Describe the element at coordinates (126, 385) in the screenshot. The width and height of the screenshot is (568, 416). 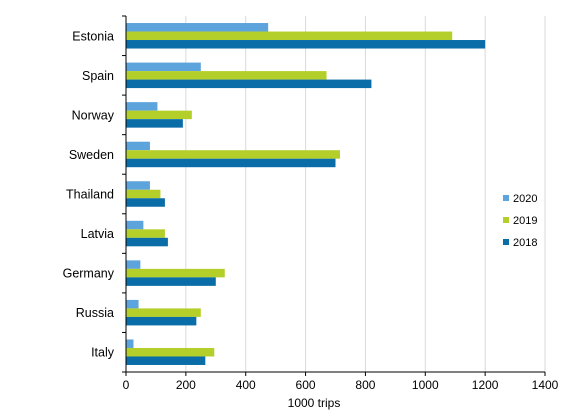
I see `x-tick-label-0: 0` at that location.